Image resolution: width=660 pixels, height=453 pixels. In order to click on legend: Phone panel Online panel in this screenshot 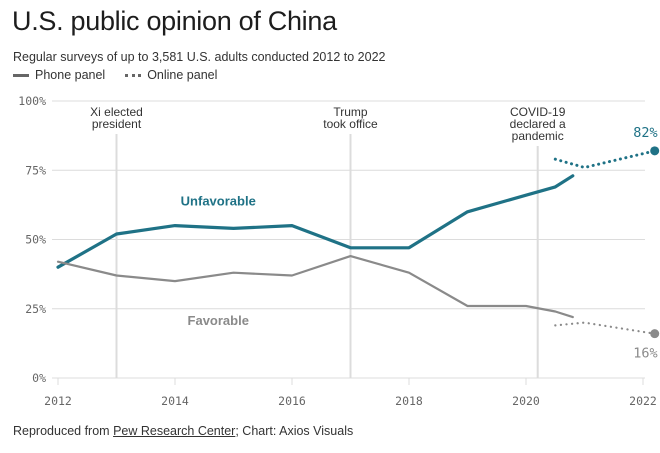, I will do `click(115, 75)`.